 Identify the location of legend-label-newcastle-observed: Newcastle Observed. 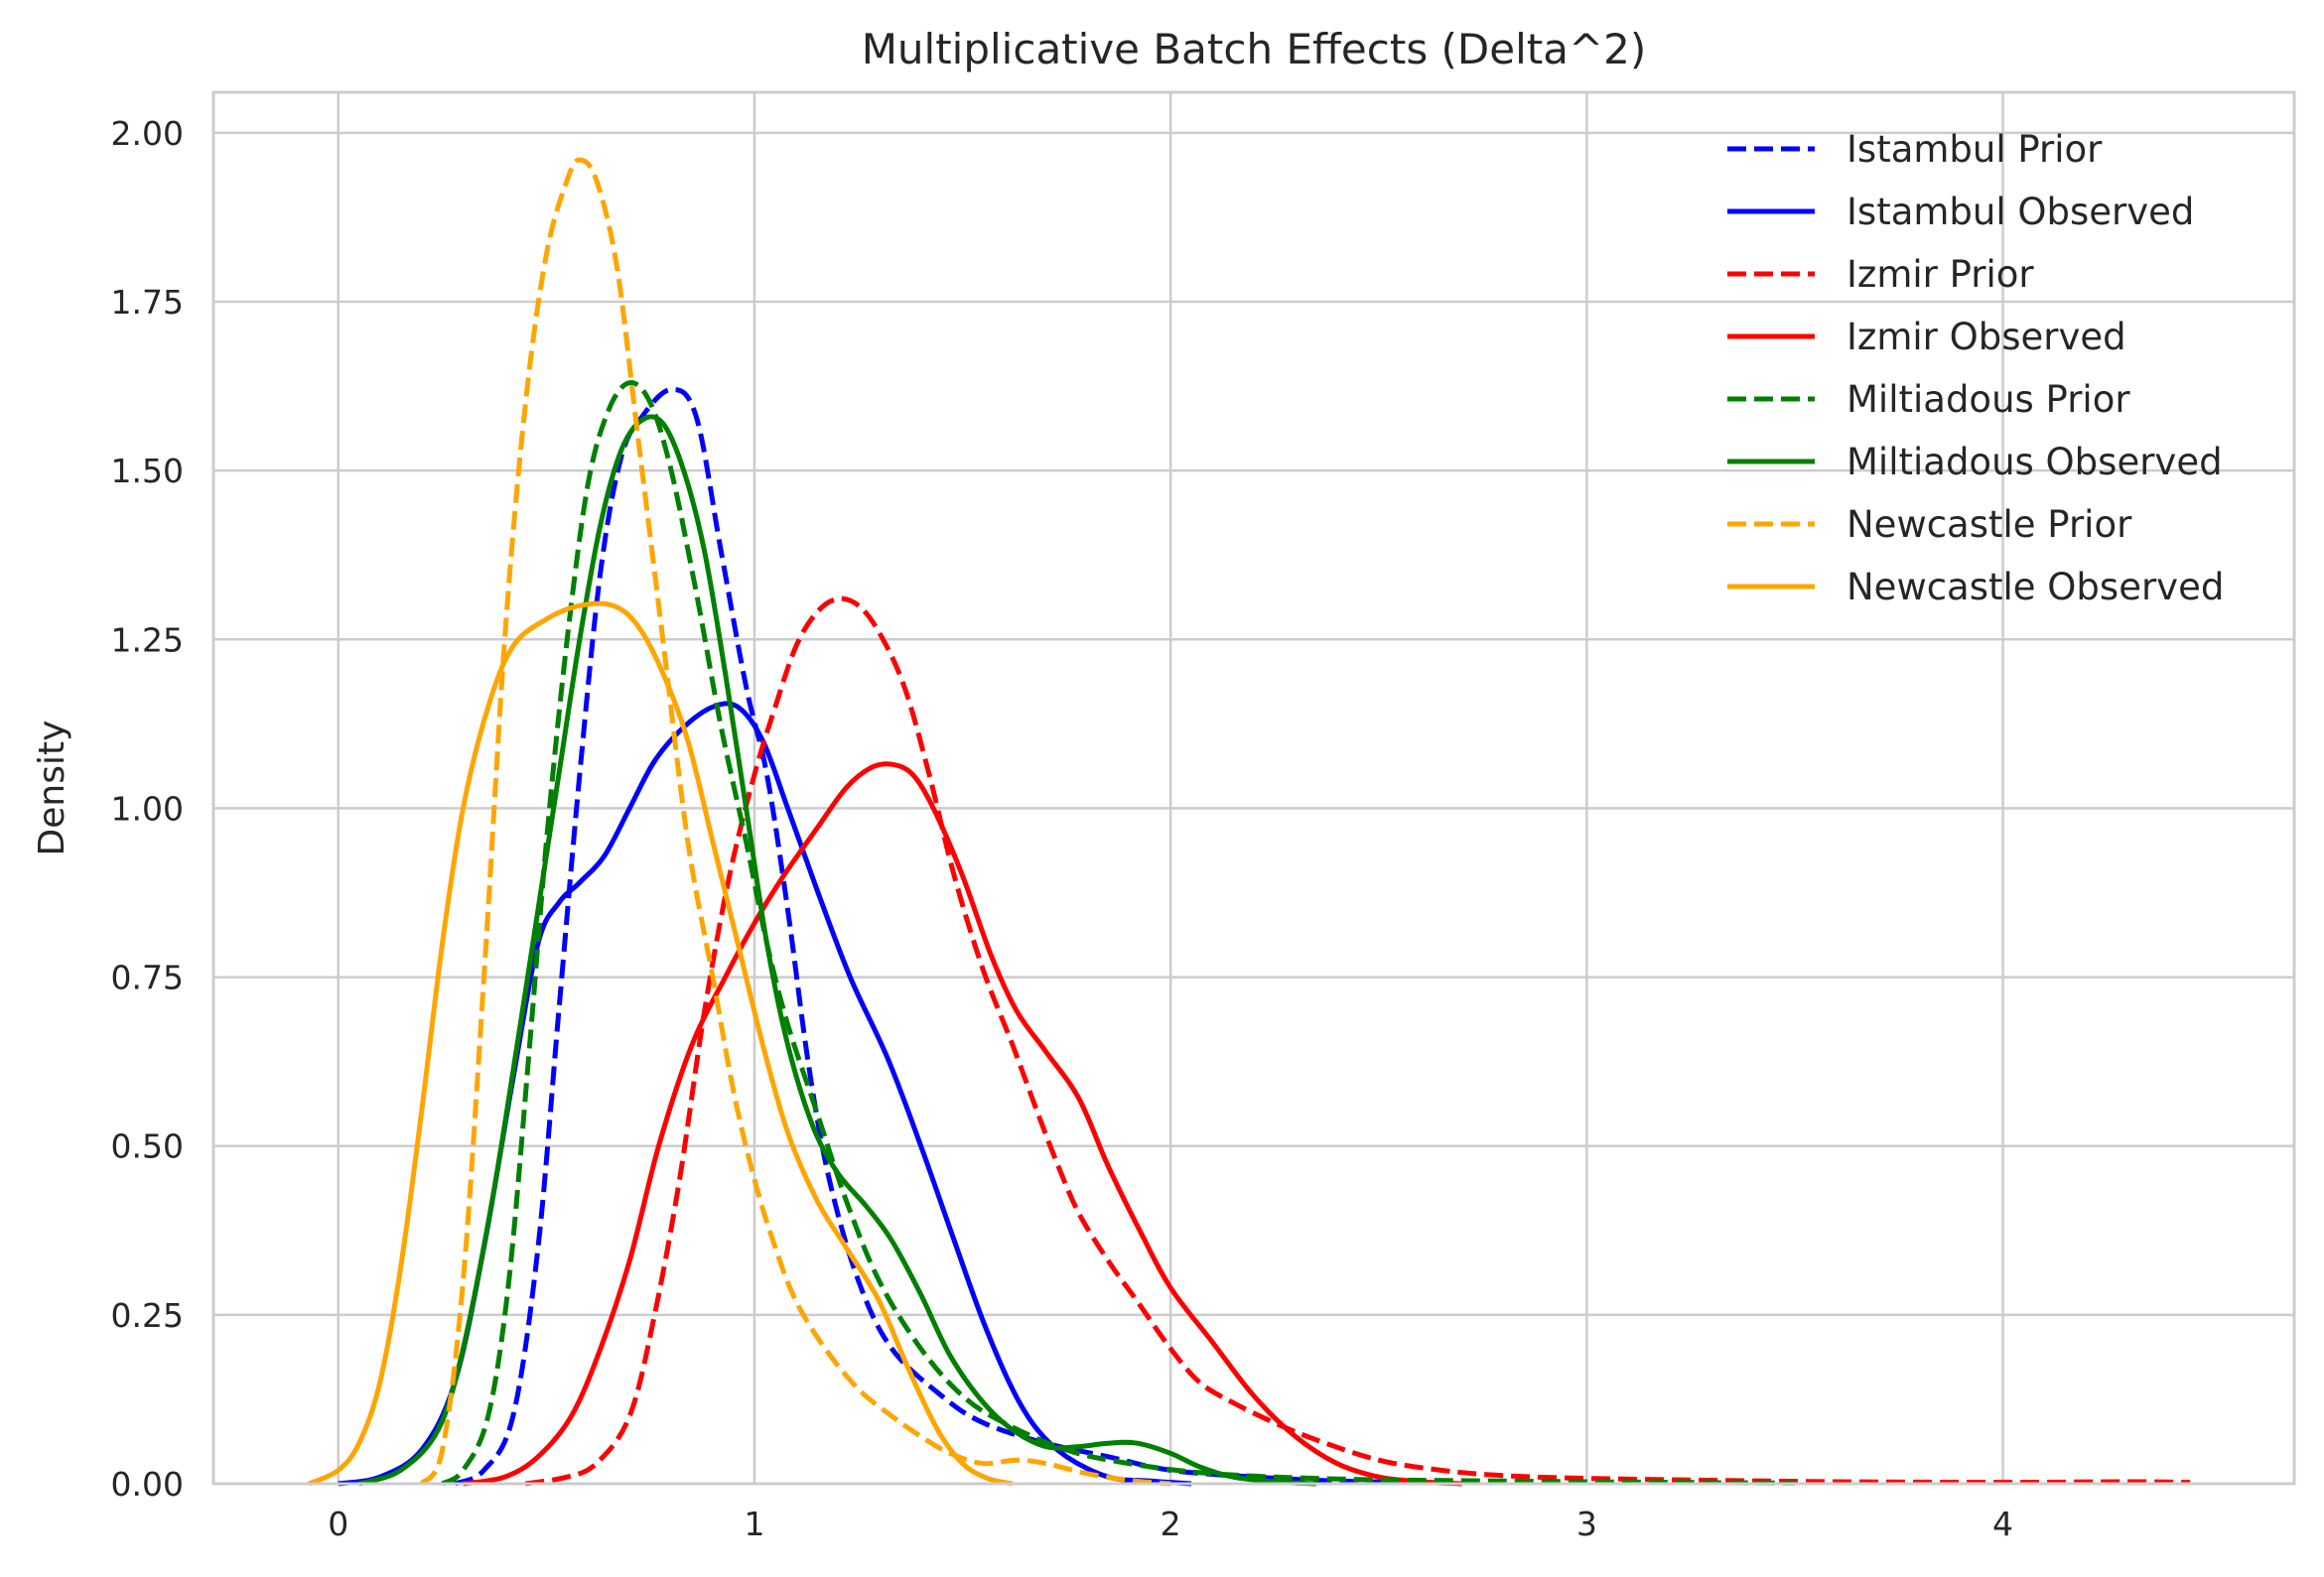
(2035, 587).